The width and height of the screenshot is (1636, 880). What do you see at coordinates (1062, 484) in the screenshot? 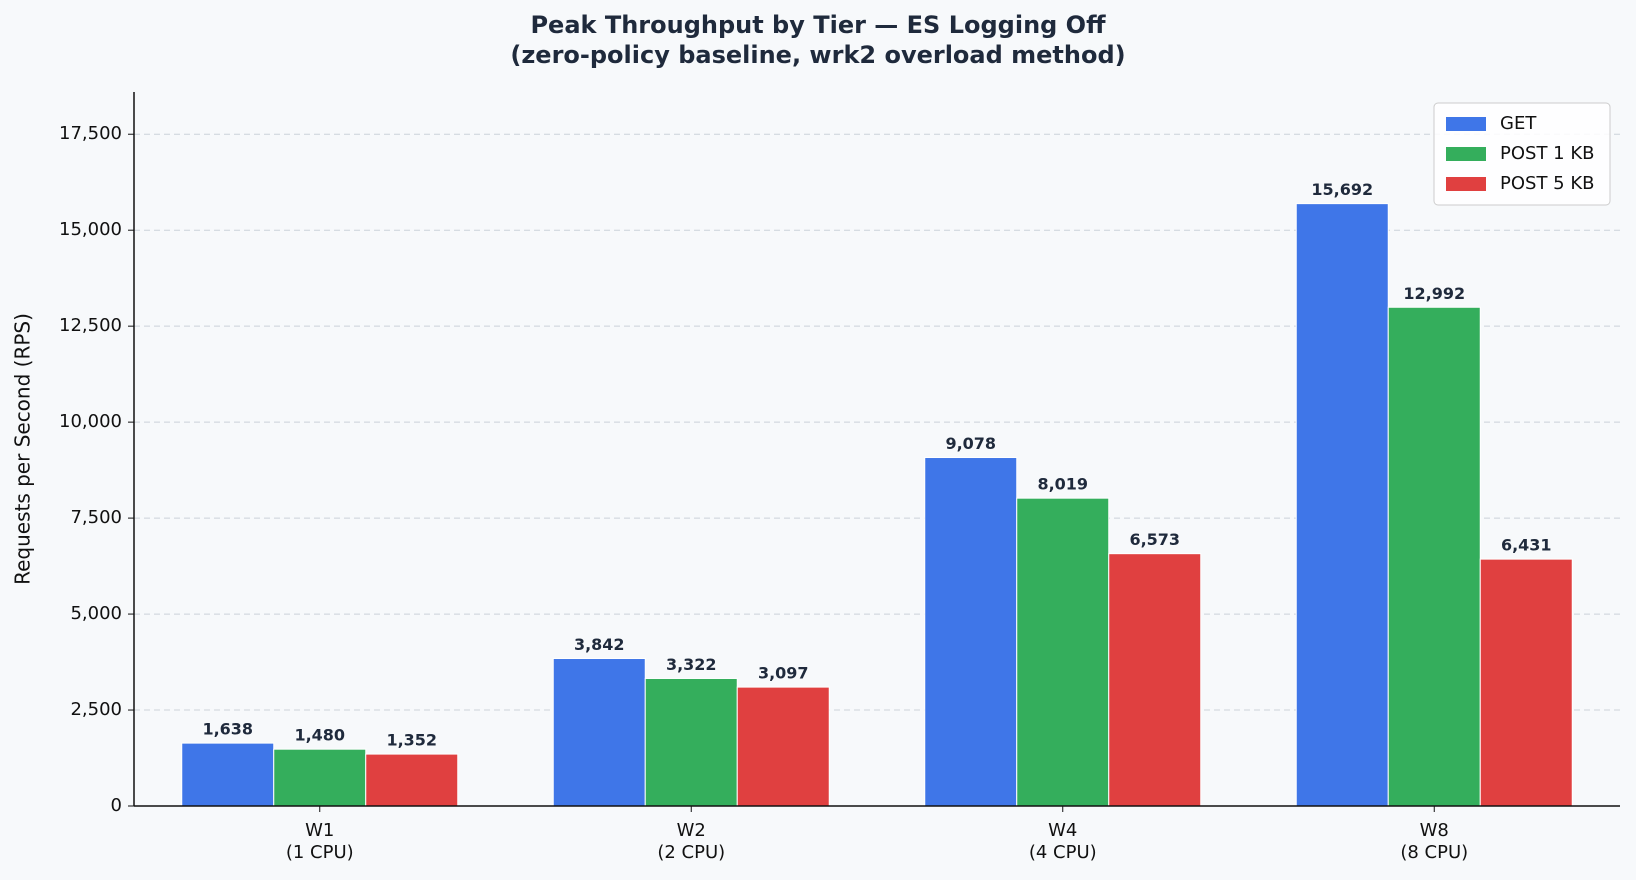
I see `value-label: 8,019` at bounding box center [1062, 484].